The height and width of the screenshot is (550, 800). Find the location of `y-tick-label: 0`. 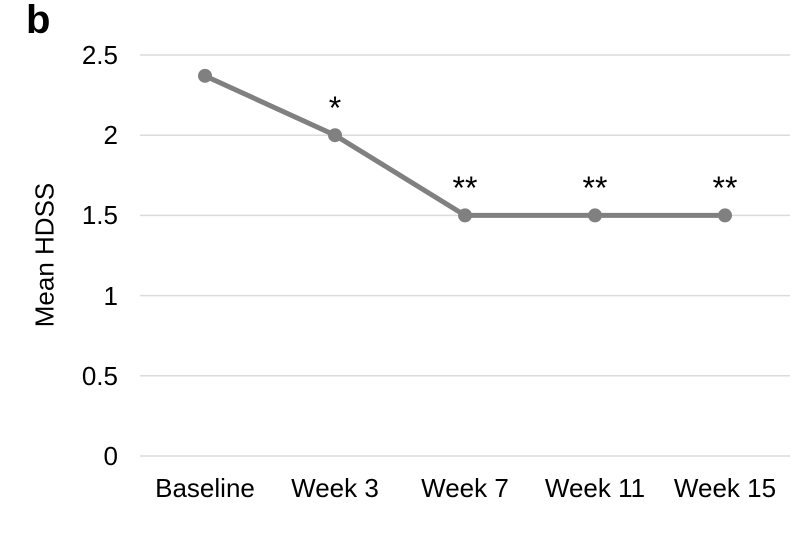

y-tick-label: 0 is located at coordinates (110, 456).